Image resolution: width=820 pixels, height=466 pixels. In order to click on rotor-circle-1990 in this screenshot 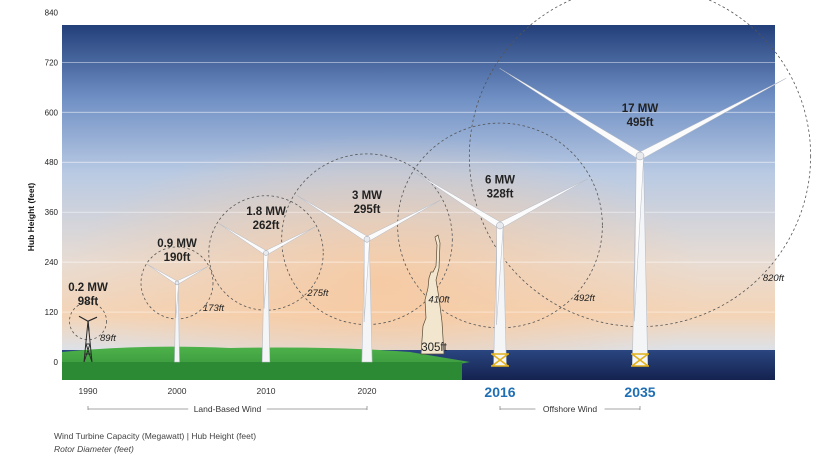, I will do `click(88, 321)`.